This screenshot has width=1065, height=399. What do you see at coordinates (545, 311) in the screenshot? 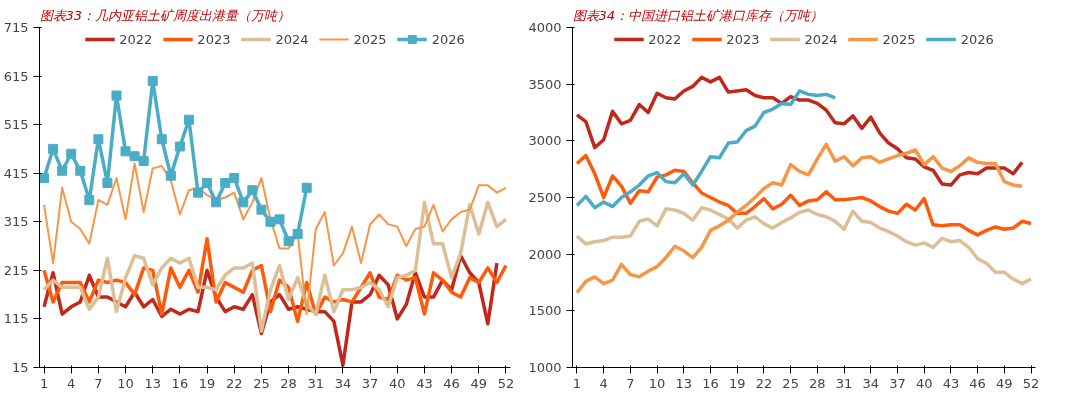
I see `y-tick-label: 1500` at bounding box center [545, 311].